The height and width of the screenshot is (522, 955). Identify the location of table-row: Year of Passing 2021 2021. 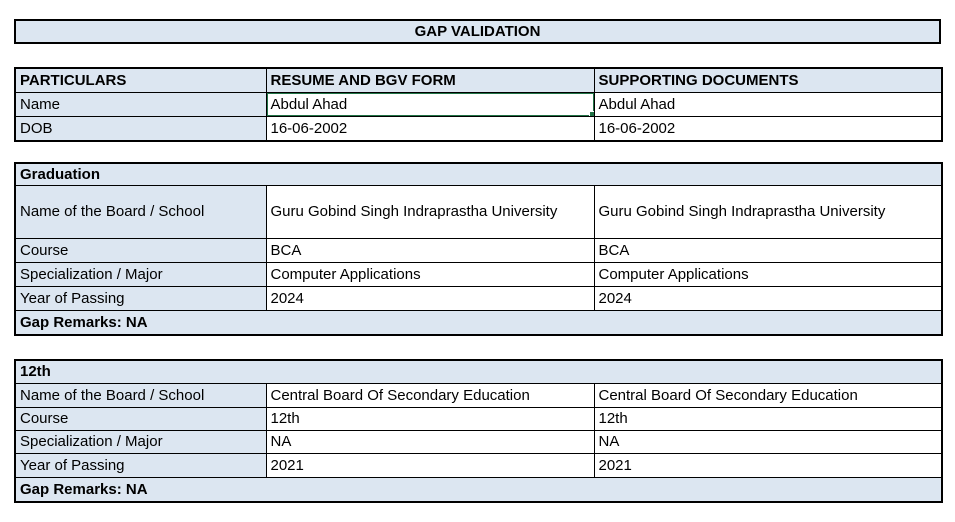
(478, 465).